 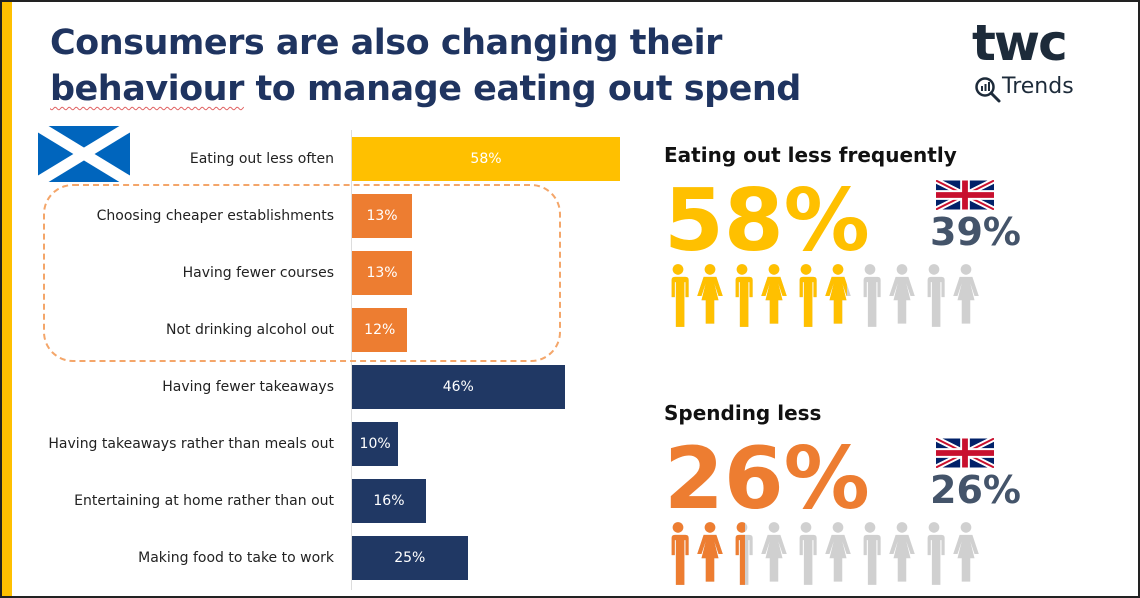 I want to click on category-label: Making food to take to work, so click(x=236, y=558).